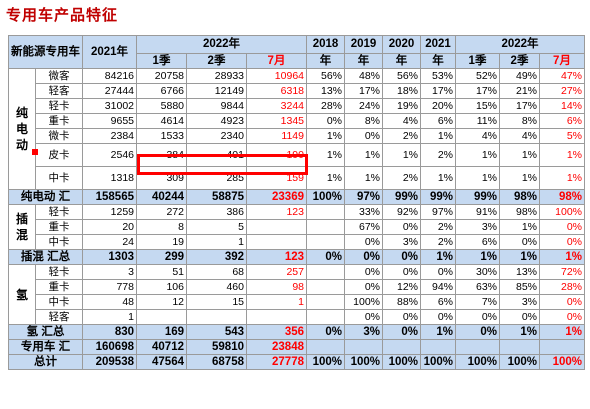  I want to click on cell-q2: 2340, so click(216, 136).